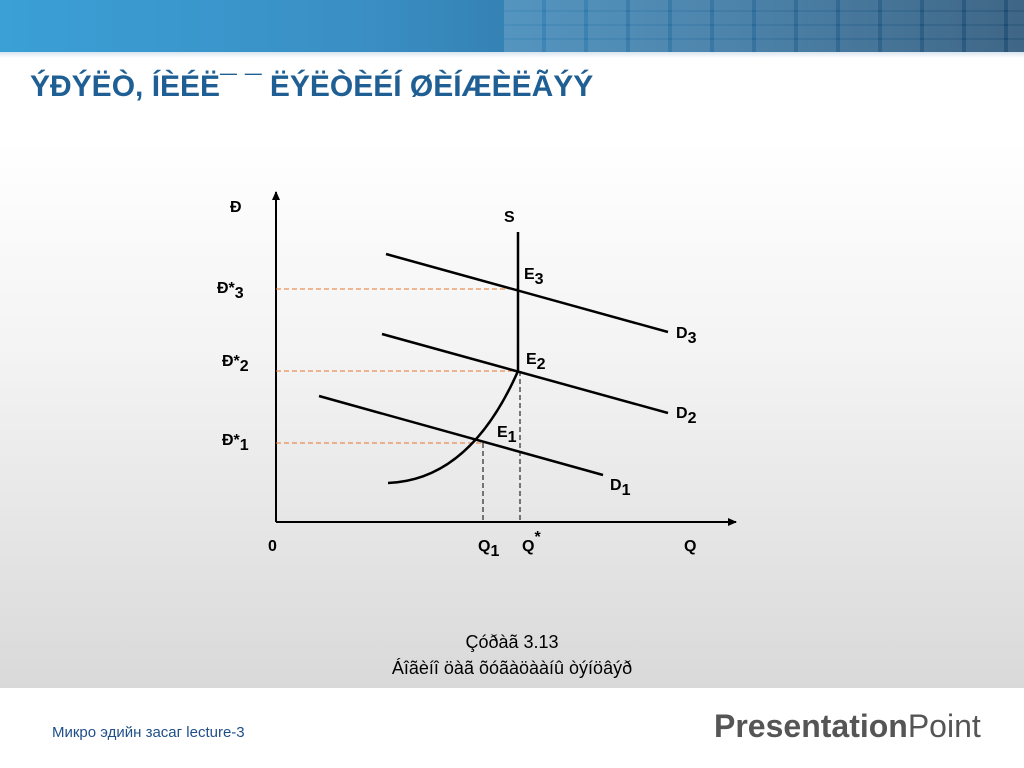 This screenshot has width=1024, height=768. I want to click on demand-label-d1: D1, so click(620, 488).